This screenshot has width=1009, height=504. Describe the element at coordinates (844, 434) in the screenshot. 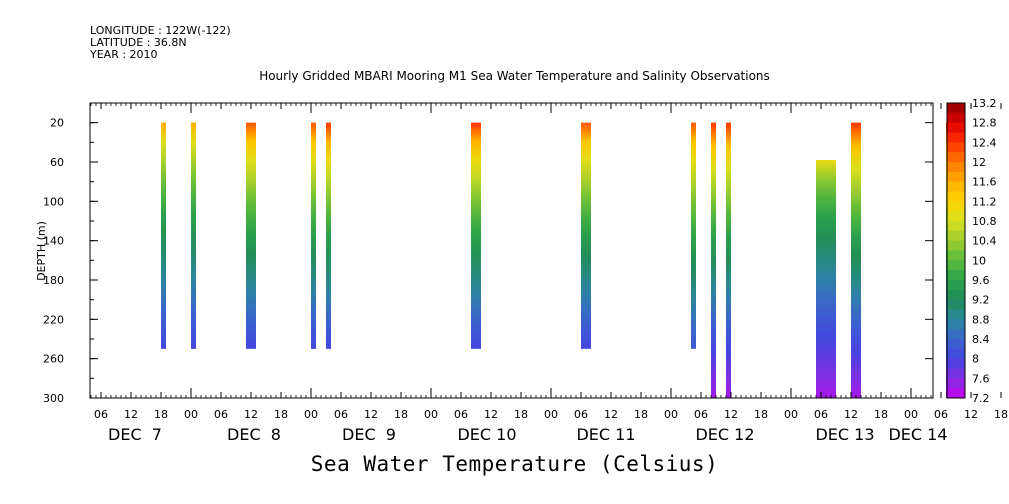

I see `x-day-label: DEC 13` at that location.